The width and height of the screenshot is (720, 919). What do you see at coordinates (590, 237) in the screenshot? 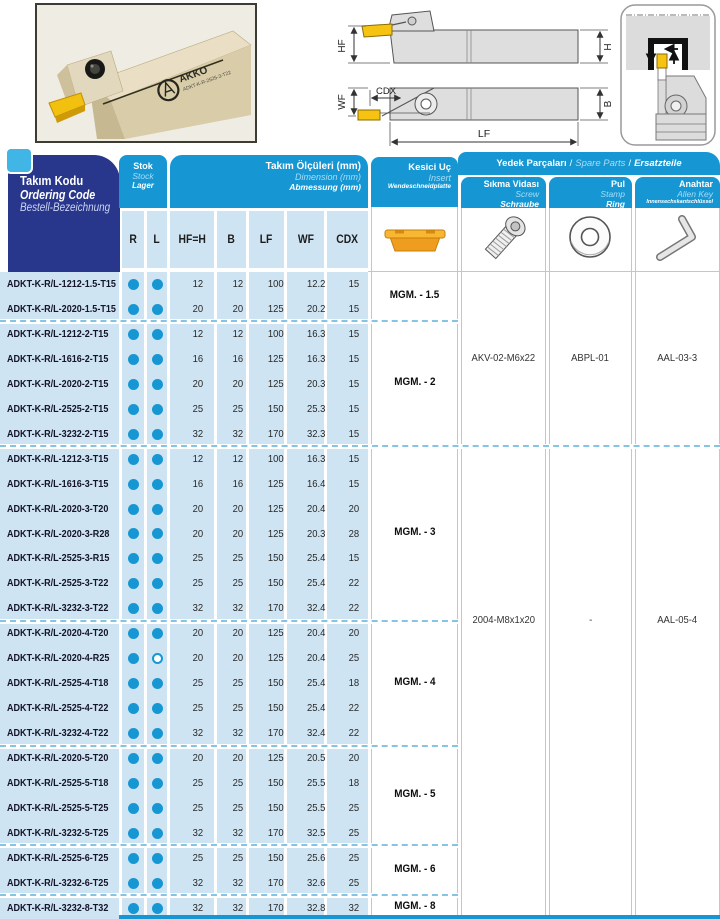
I see `washer-icon` at bounding box center [590, 237].